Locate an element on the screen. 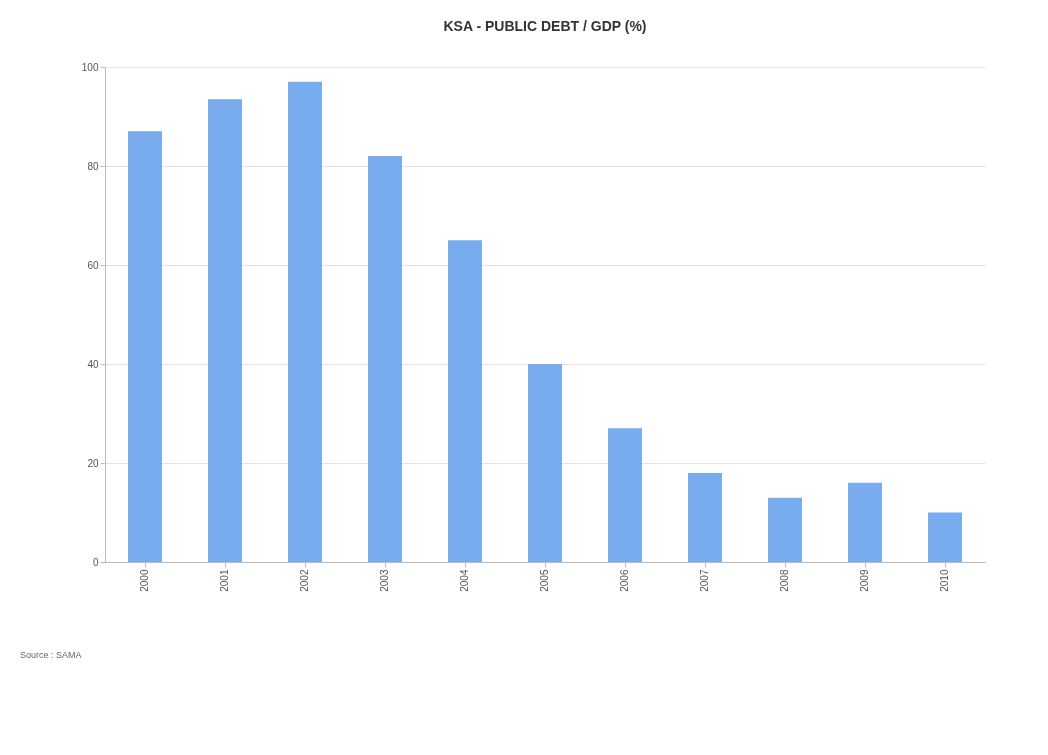 The height and width of the screenshot is (755, 1048). x-tick-label: 2003 is located at coordinates (384, 580).